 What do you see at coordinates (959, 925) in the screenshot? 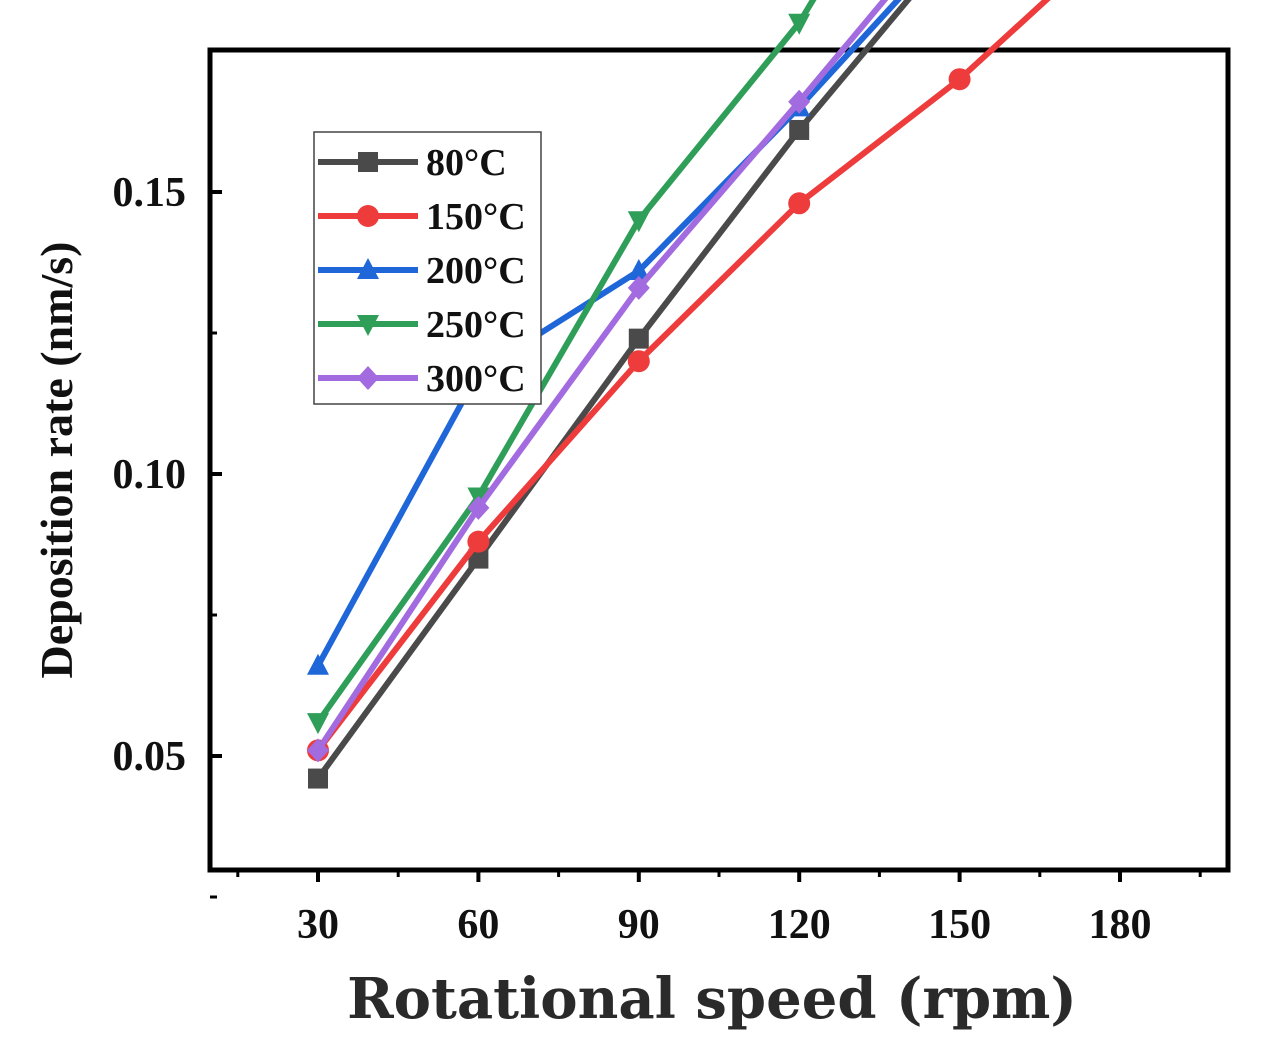
I see `x-tick-label: 150` at bounding box center [959, 925].